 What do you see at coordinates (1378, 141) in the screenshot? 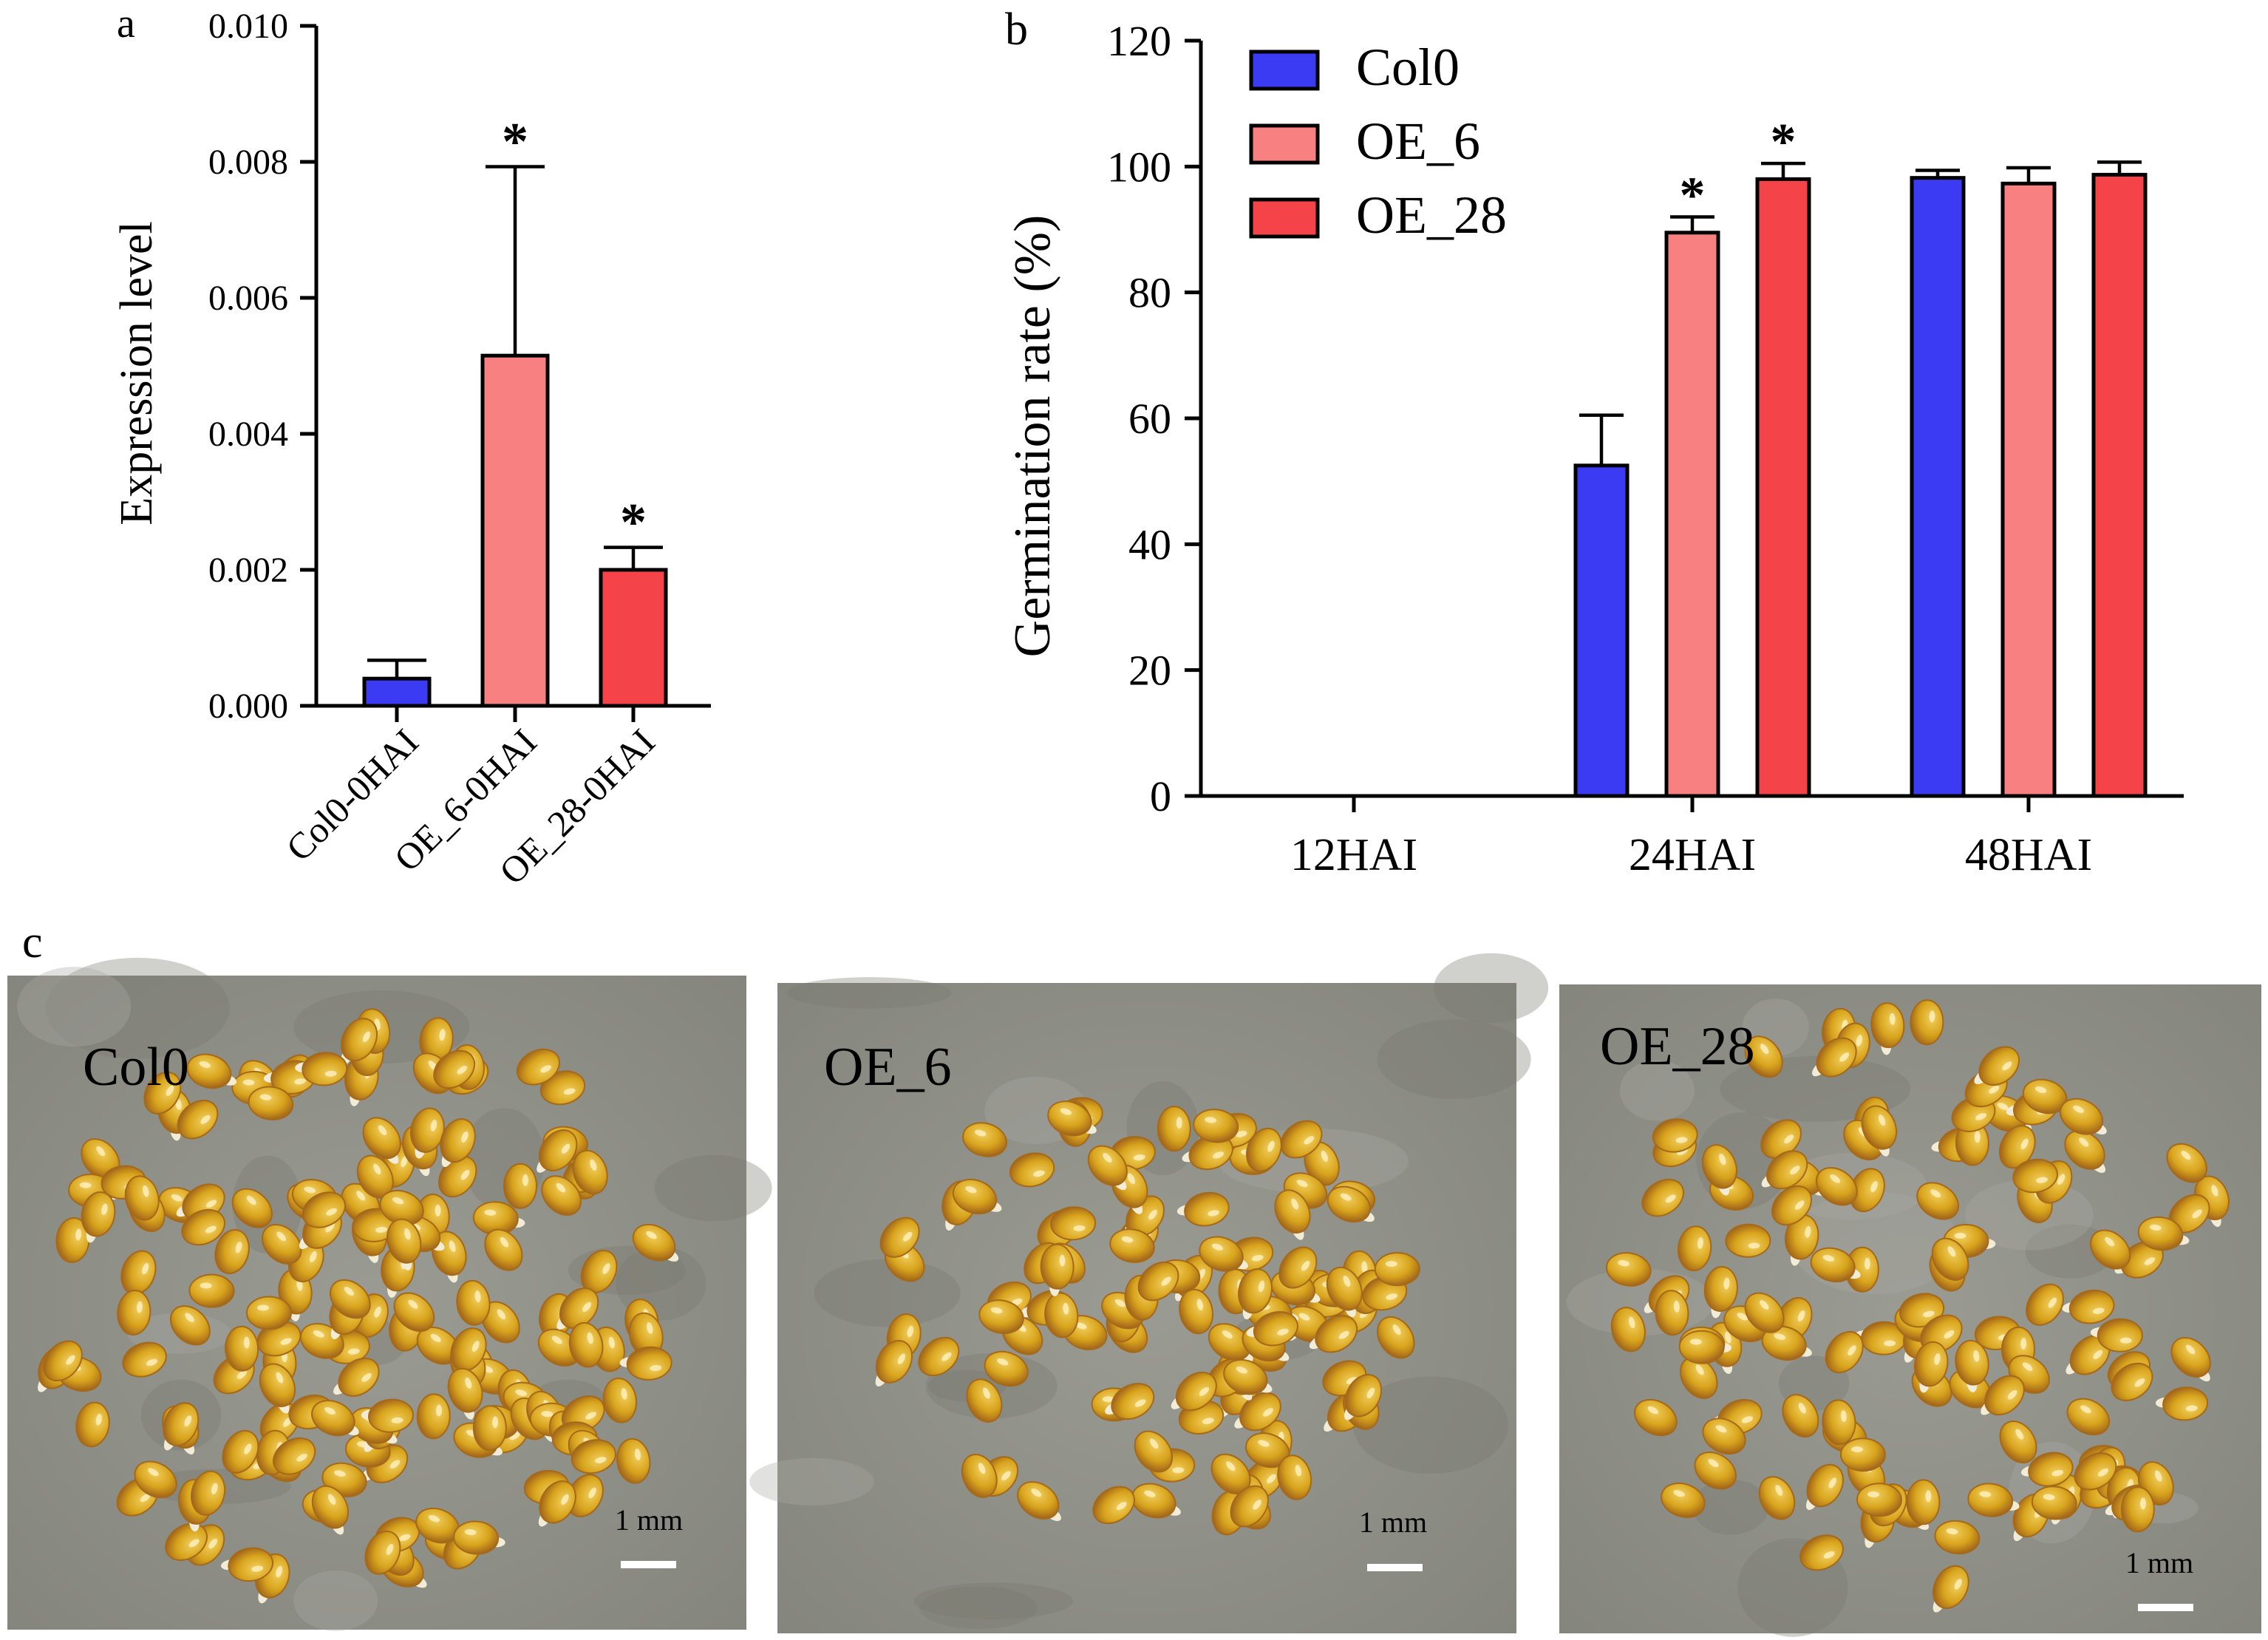
I see `chart-b-legend: Col0 OE_6 OE_28` at bounding box center [1378, 141].